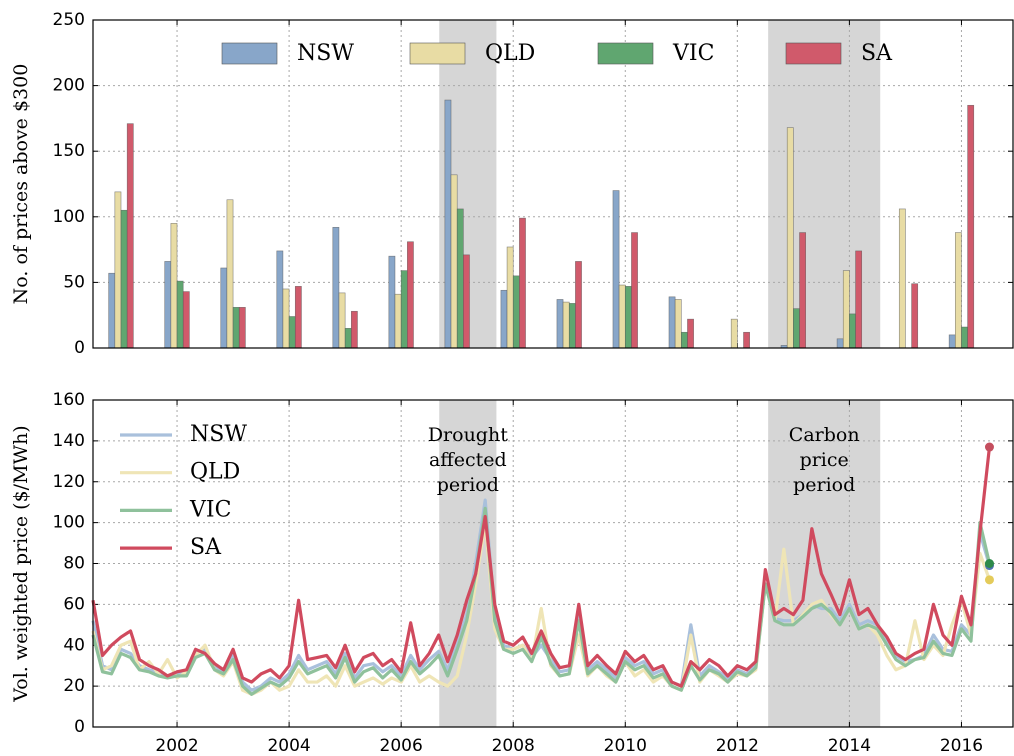 The width and height of the screenshot is (1014, 756). I want to click on y-tick-label: 0, so click(79, 348).